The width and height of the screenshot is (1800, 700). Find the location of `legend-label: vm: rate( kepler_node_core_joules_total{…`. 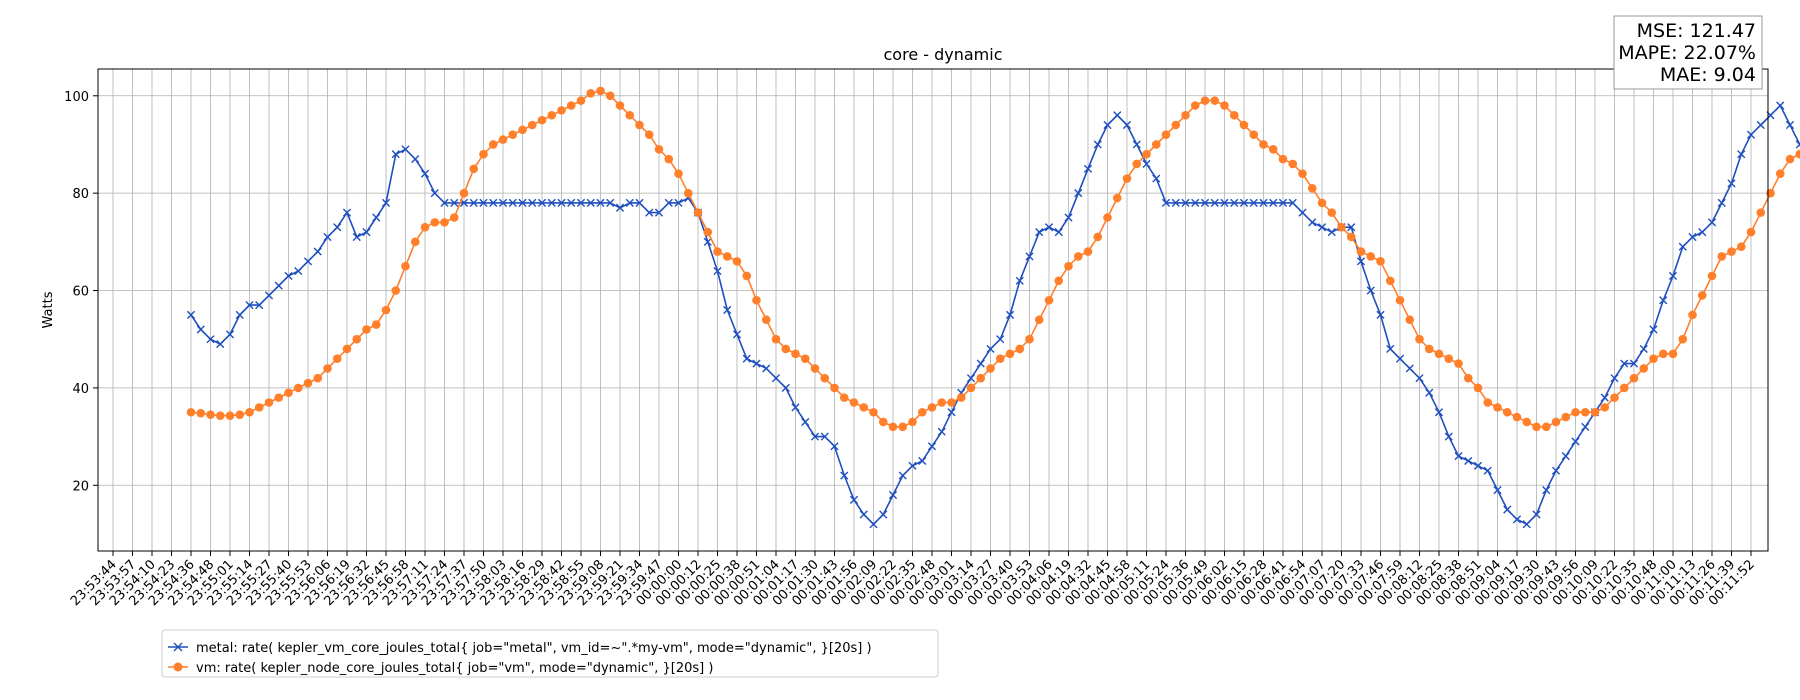

legend-label: vm: rate( kepler_node_core_joules_total{… is located at coordinates (454, 668).